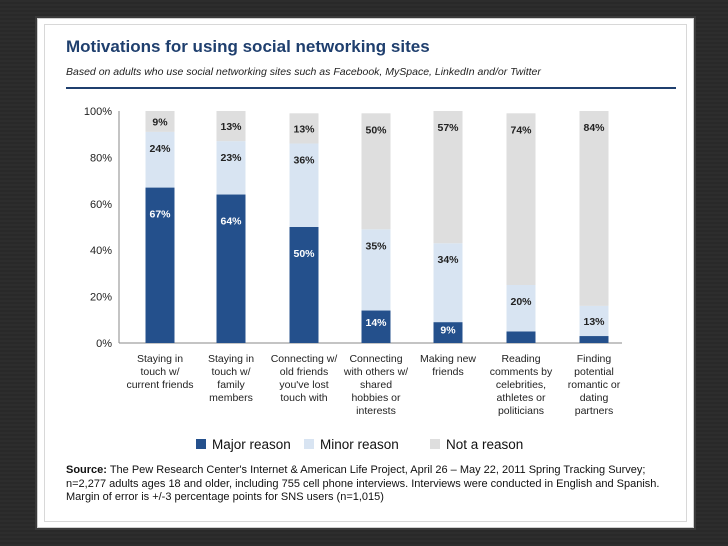 Image resolution: width=728 pixels, height=546 pixels. I want to click on data-label-not: 9%, so click(160, 122).